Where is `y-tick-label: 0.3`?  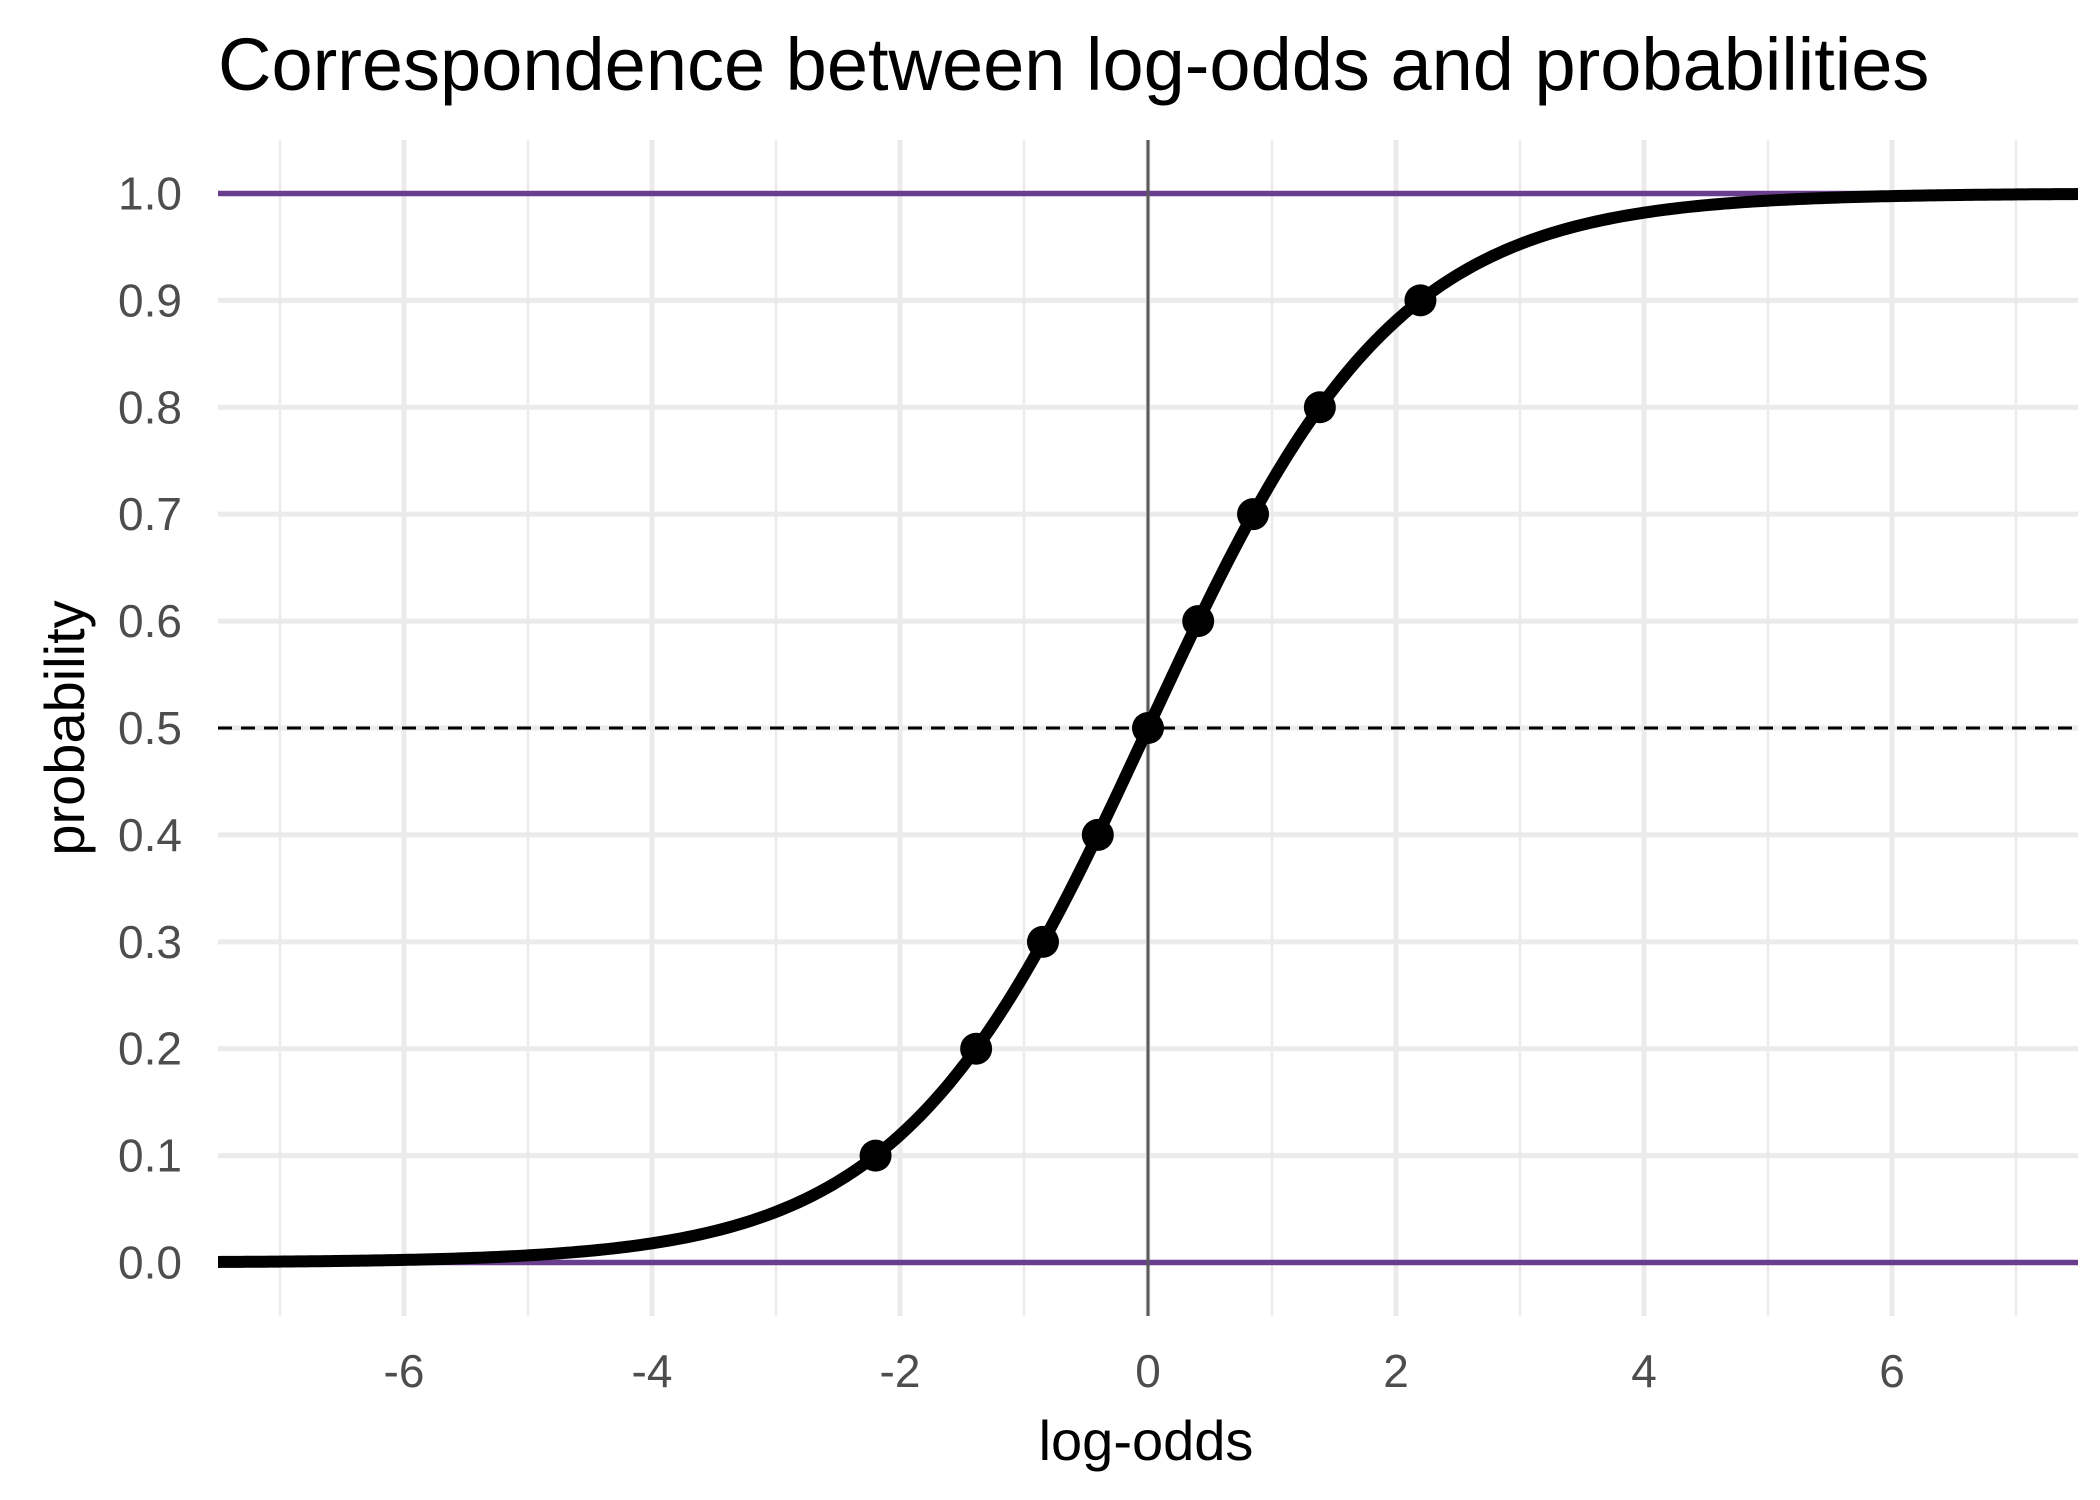 y-tick-label: 0.3 is located at coordinates (150, 942).